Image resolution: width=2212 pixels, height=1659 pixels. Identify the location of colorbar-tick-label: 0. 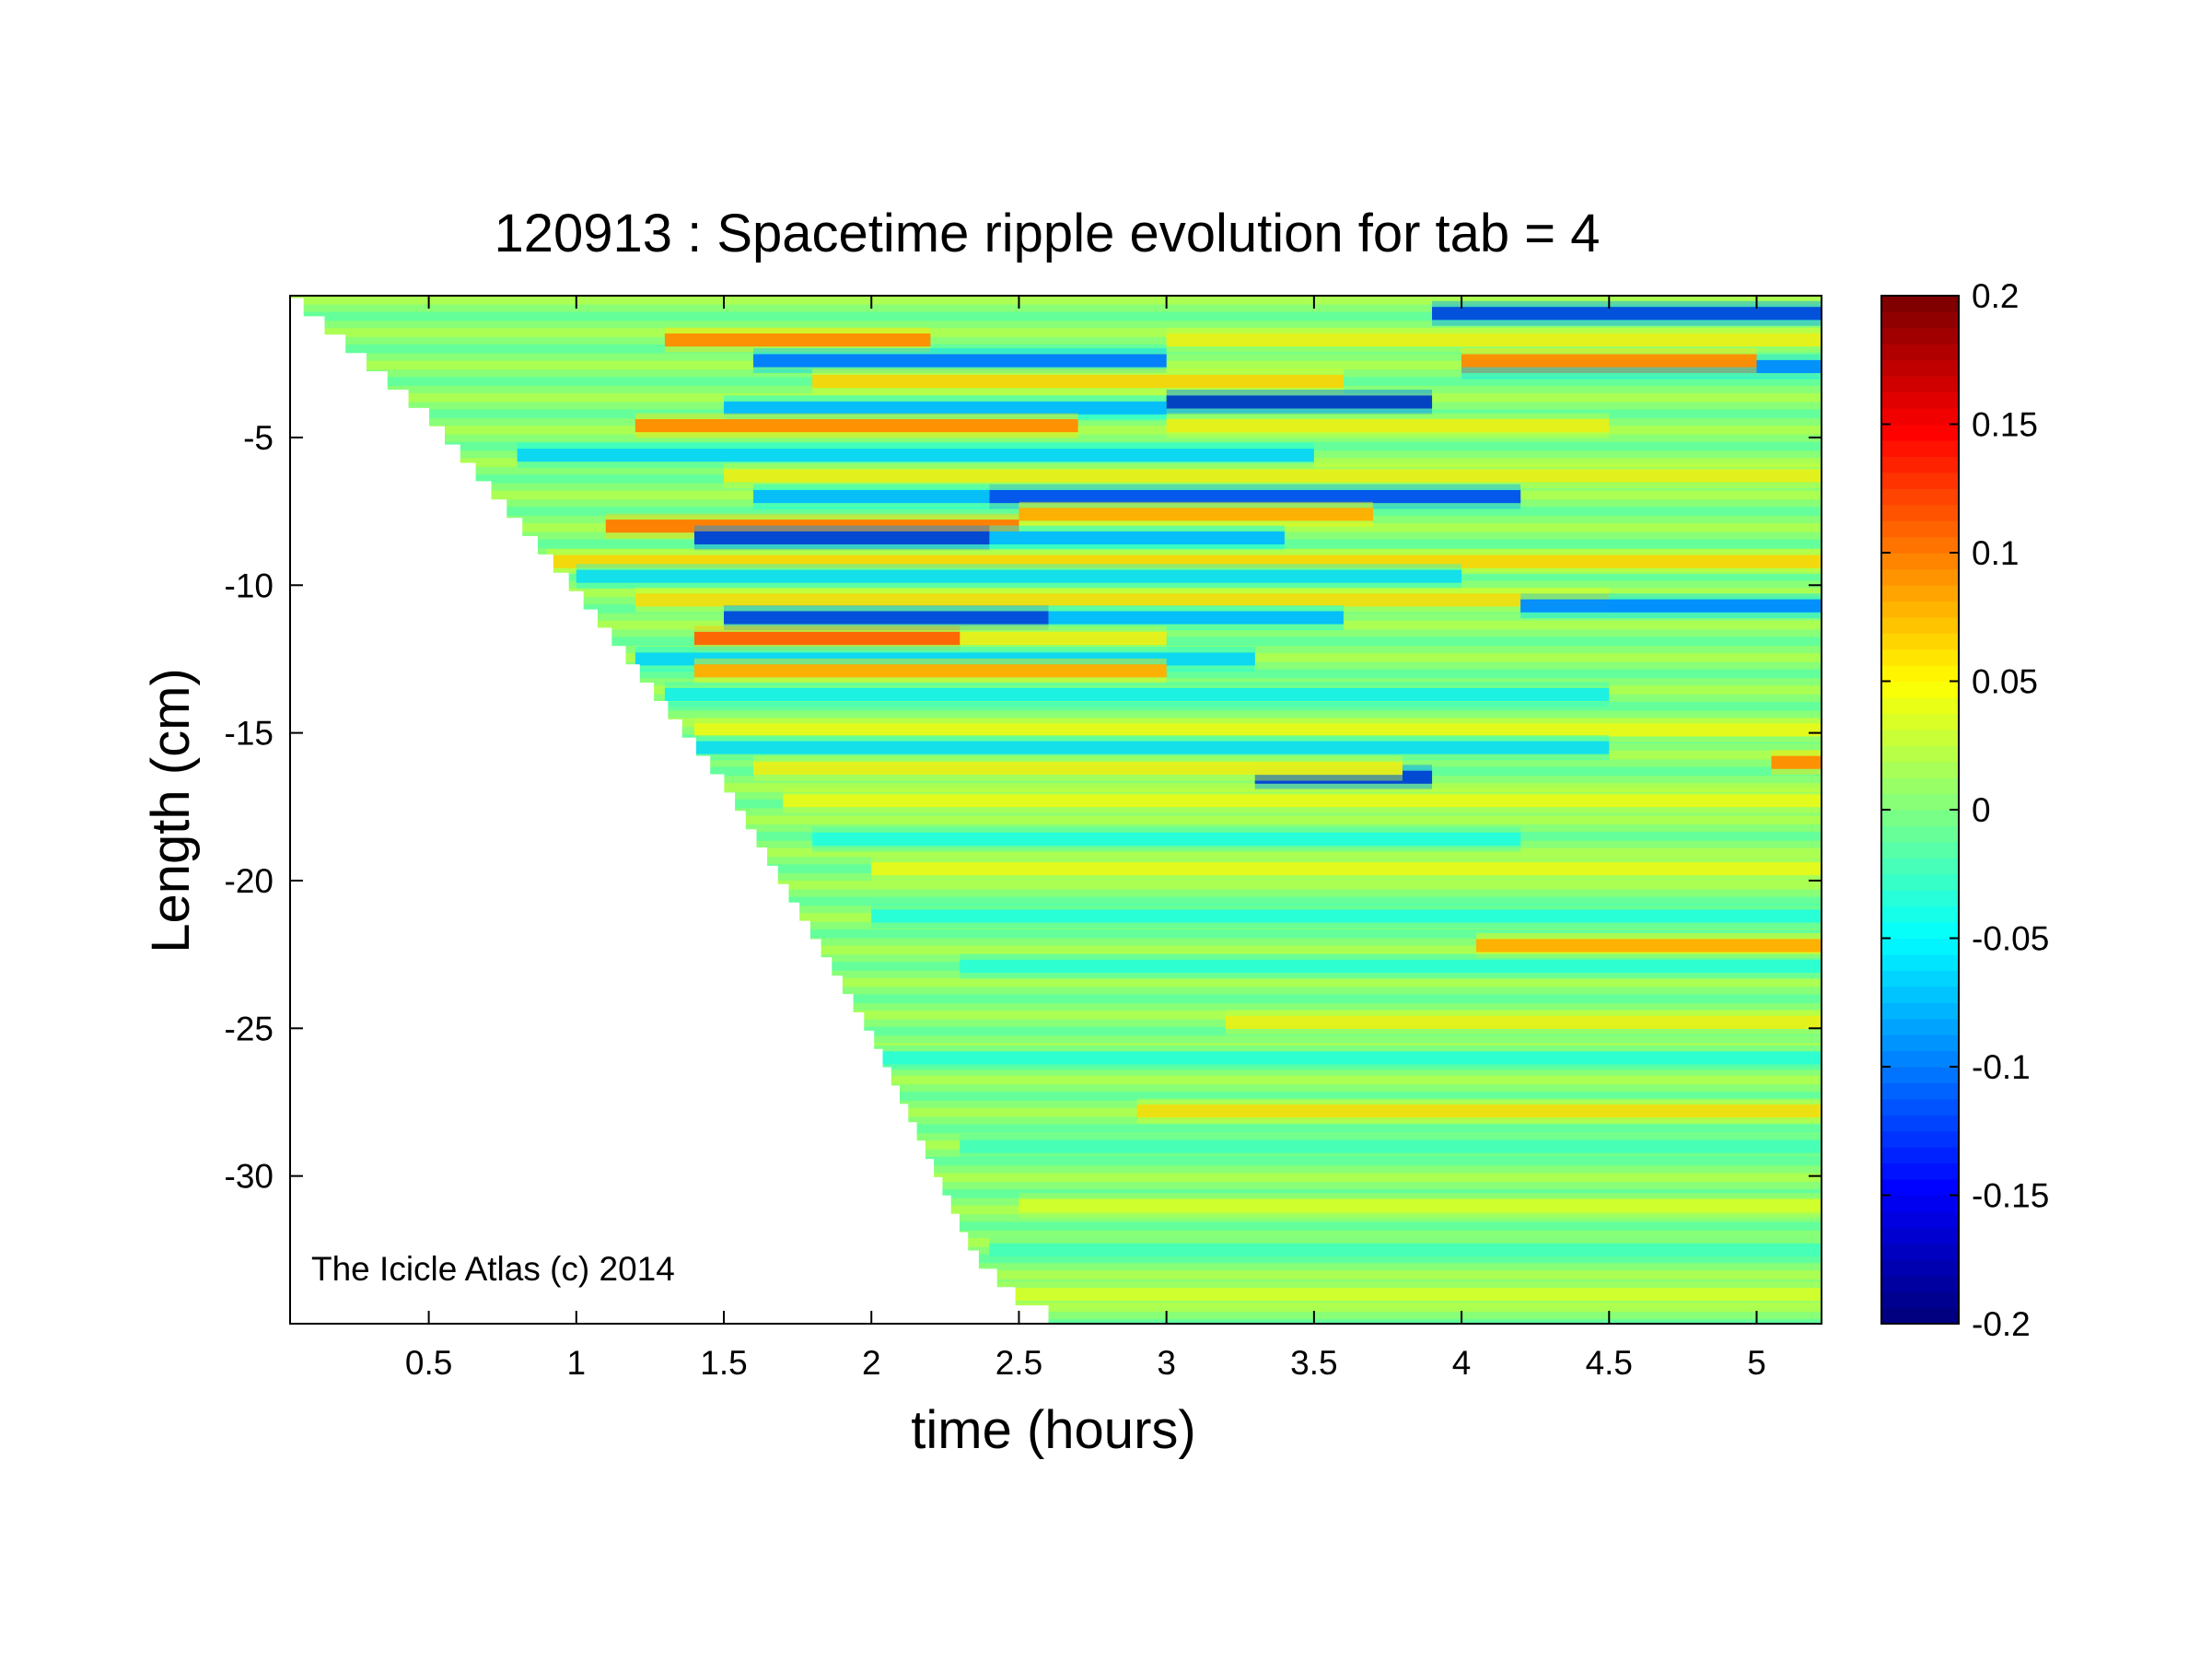
(1982, 810).